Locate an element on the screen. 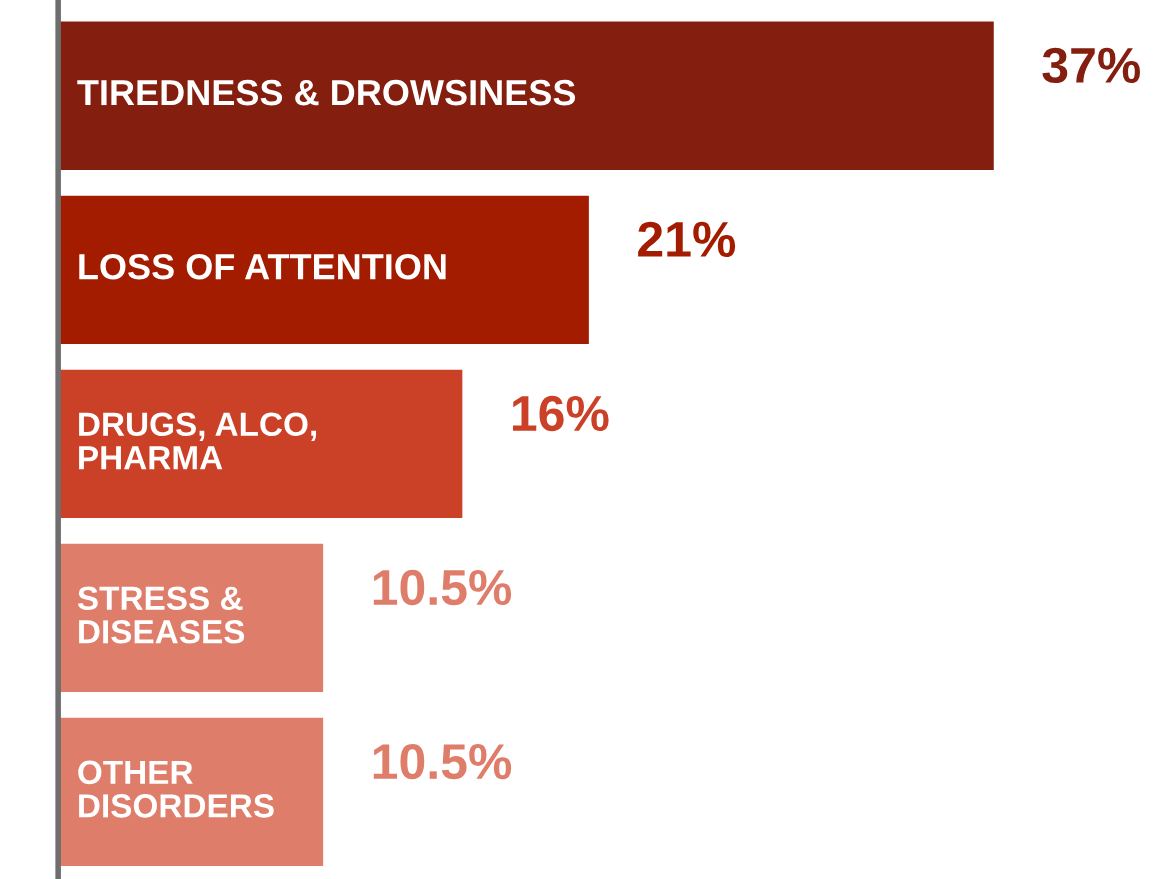 The height and width of the screenshot is (879, 1163). data-label: 21% is located at coordinates (687, 239).